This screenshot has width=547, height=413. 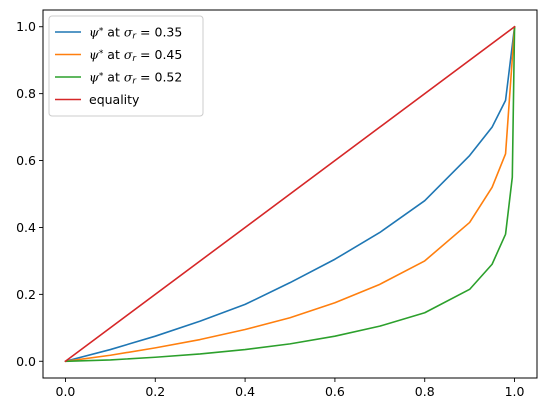 What do you see at coordinates (66, 391) in the screenshot?
I see `x-tick-label: 0.0` at bounding box center [66, 391].